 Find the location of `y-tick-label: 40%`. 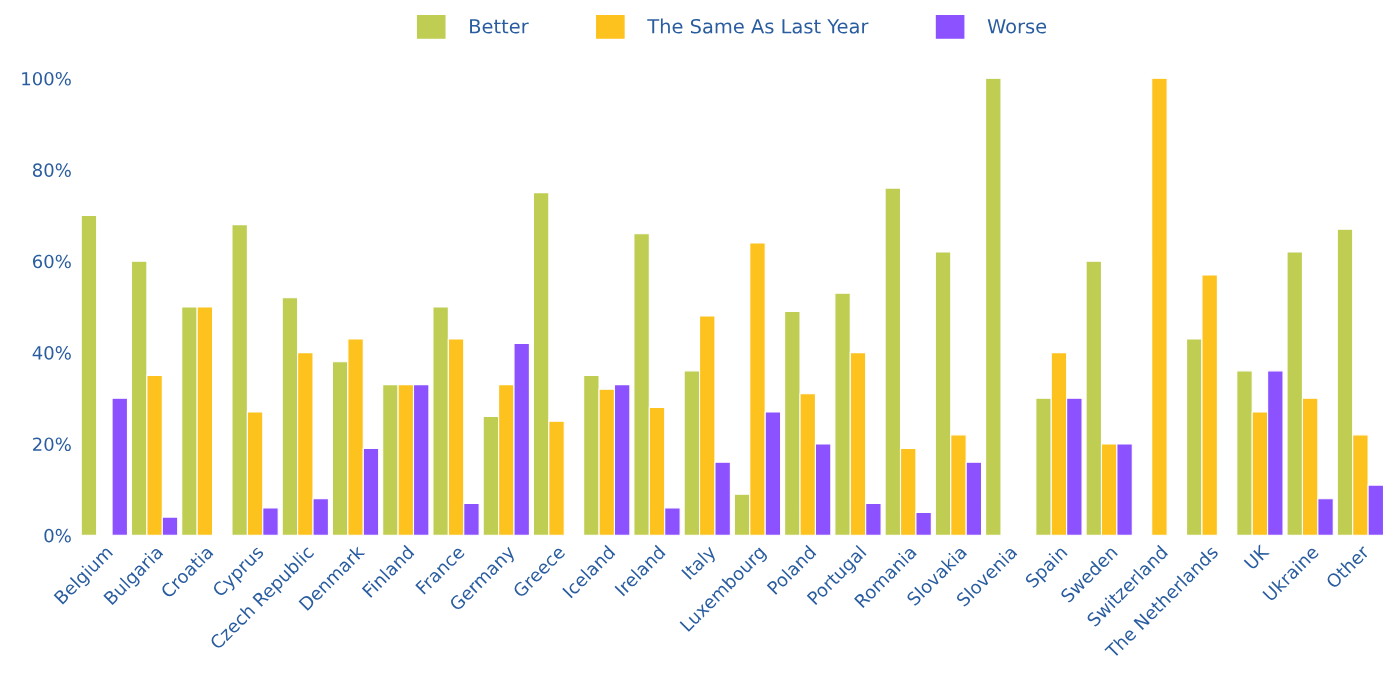

y-tick-label: 40% is located at coordinates (51, 353).